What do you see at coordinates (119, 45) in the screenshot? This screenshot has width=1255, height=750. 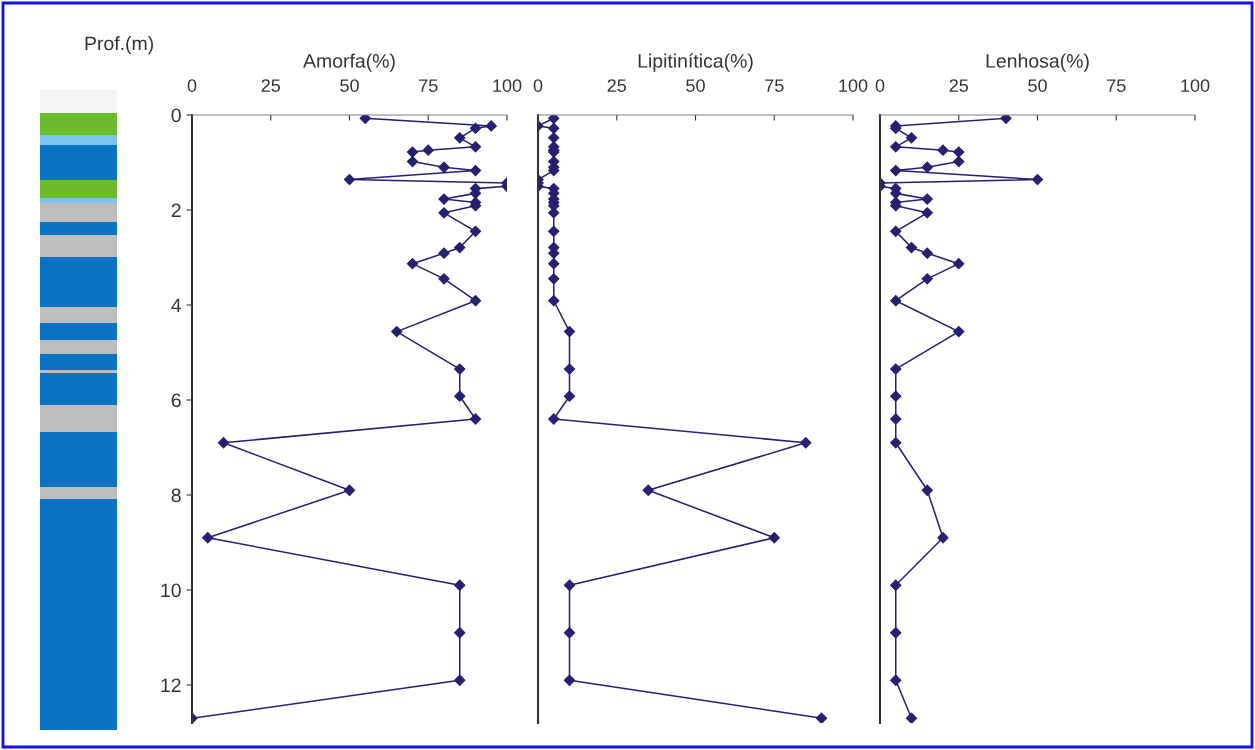 I see `y-axis-title: Prof.(m)` at bounding box center [119, 45].